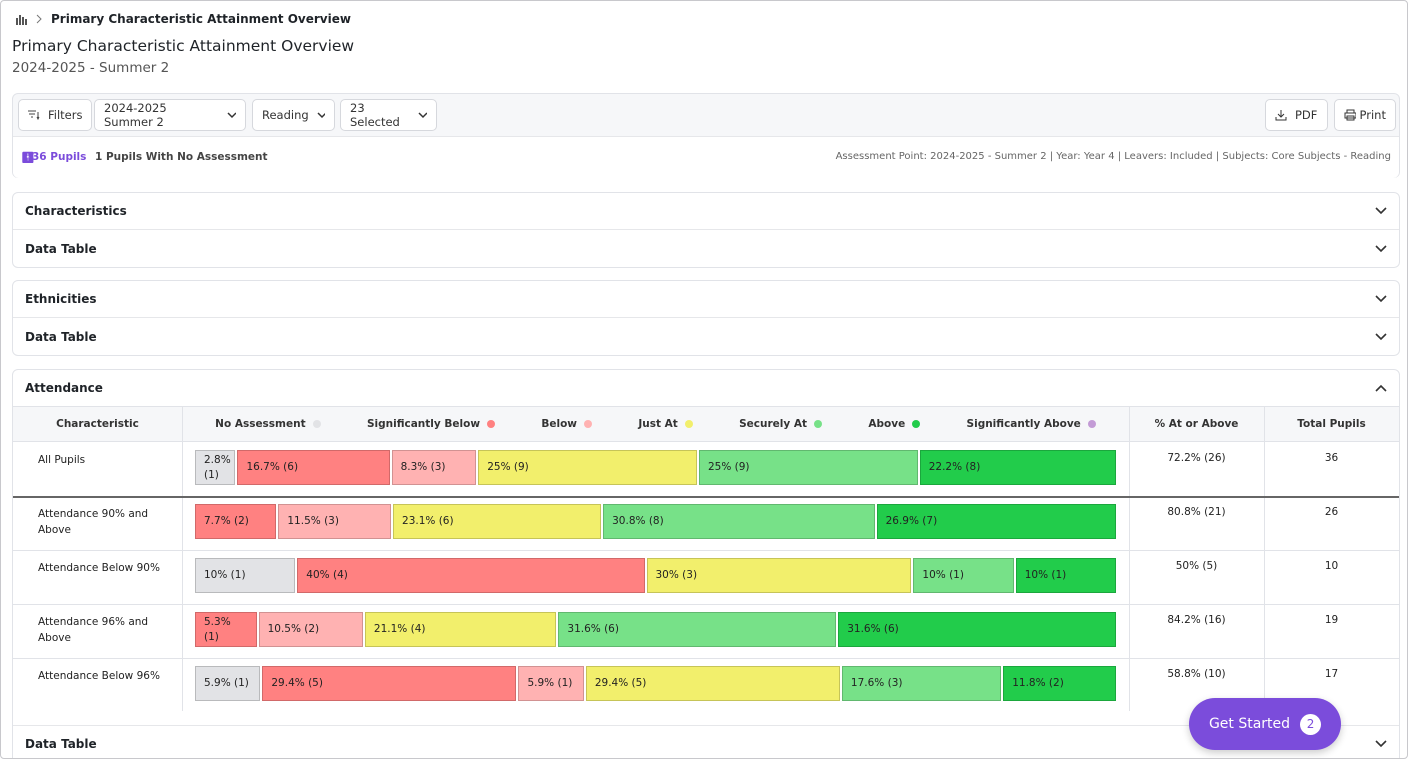 Image resolution: width=1408 pixels, height=759 pixels. What do you see at coordinates (61, 299) in the screenshot?
I see `card-title: Ethnicities` at bounding box center [61, 299].